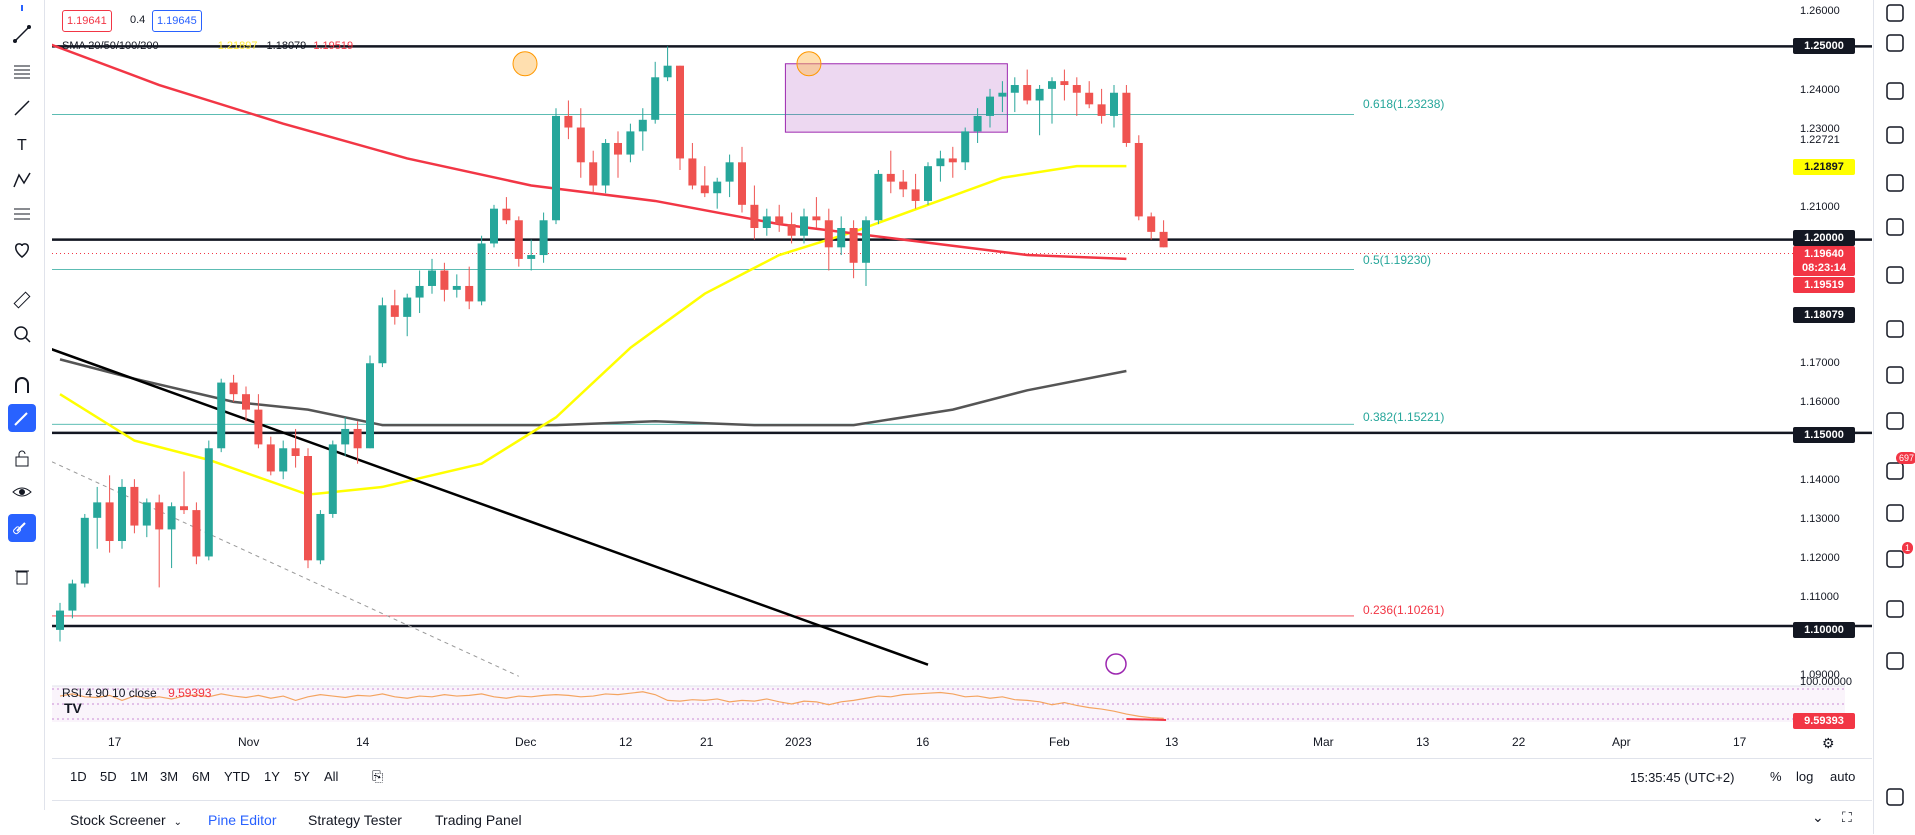 The width and height of the screenshot is (1915, 835). Describe the element at coordinates (1895, 559) in the screenshot. I see `notifications-icon` at that location.